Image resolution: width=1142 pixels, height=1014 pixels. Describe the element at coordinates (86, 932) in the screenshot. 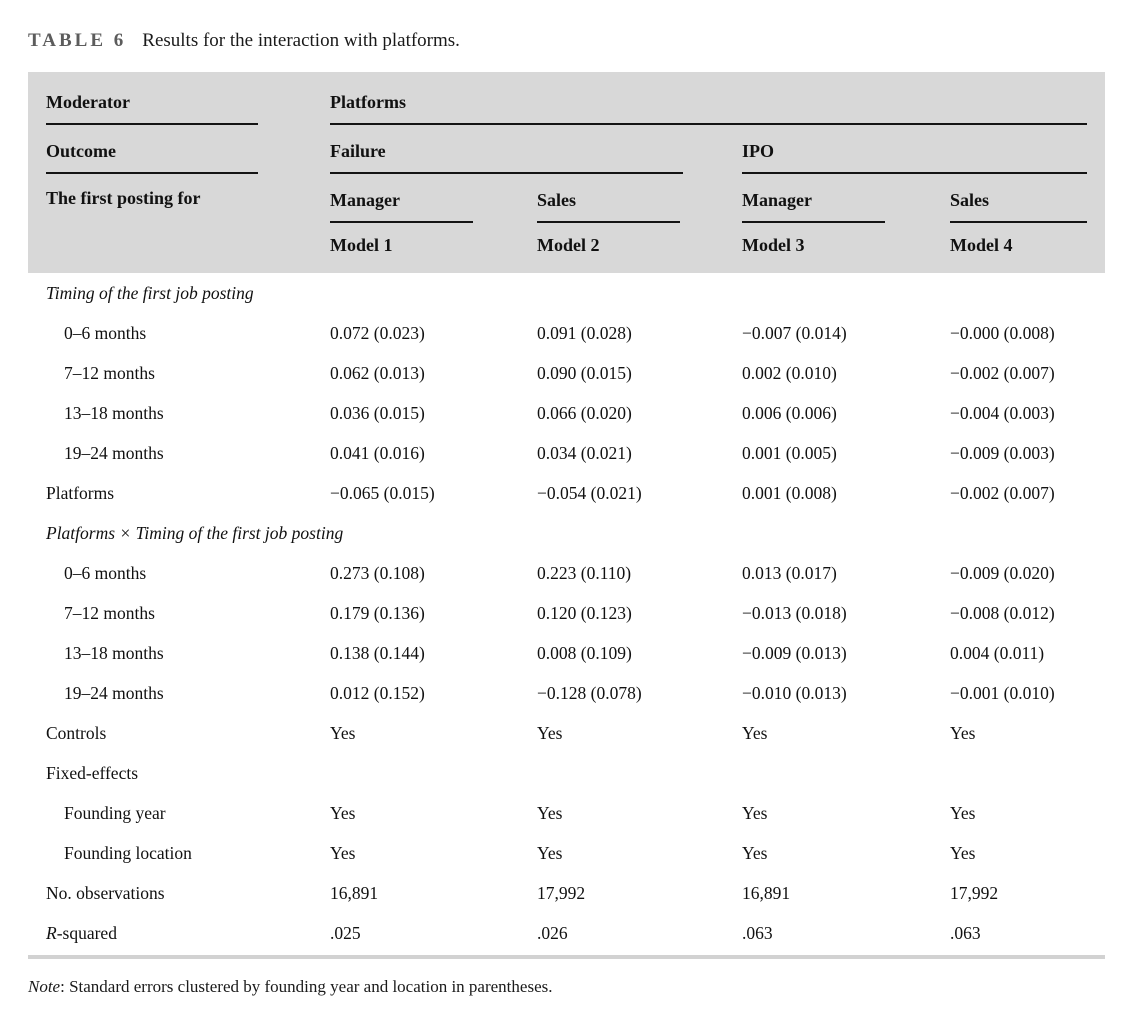

I see `row-label-rest: -squared` at that location.